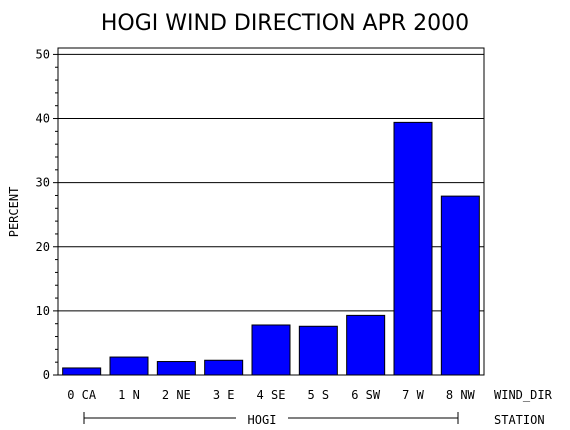 The width and height of the screenshot is (570, 430). Describe the element at coordinates (47, 214) in the screenshot. I see `y-axis-ticks: 0 10 20 30 40 50` at that location.